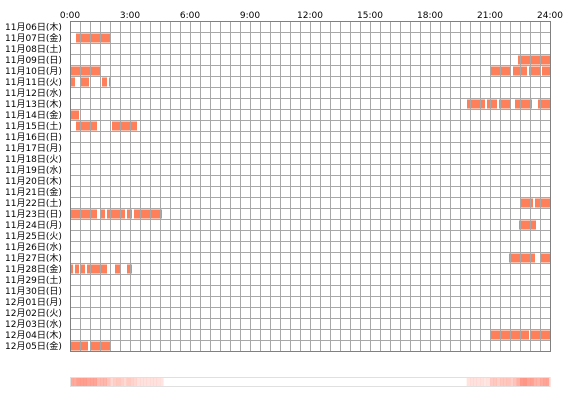 The width and height of the screenshot is (570, 400). I want to click on x-tick-label: 18:00, so click(430, 16).